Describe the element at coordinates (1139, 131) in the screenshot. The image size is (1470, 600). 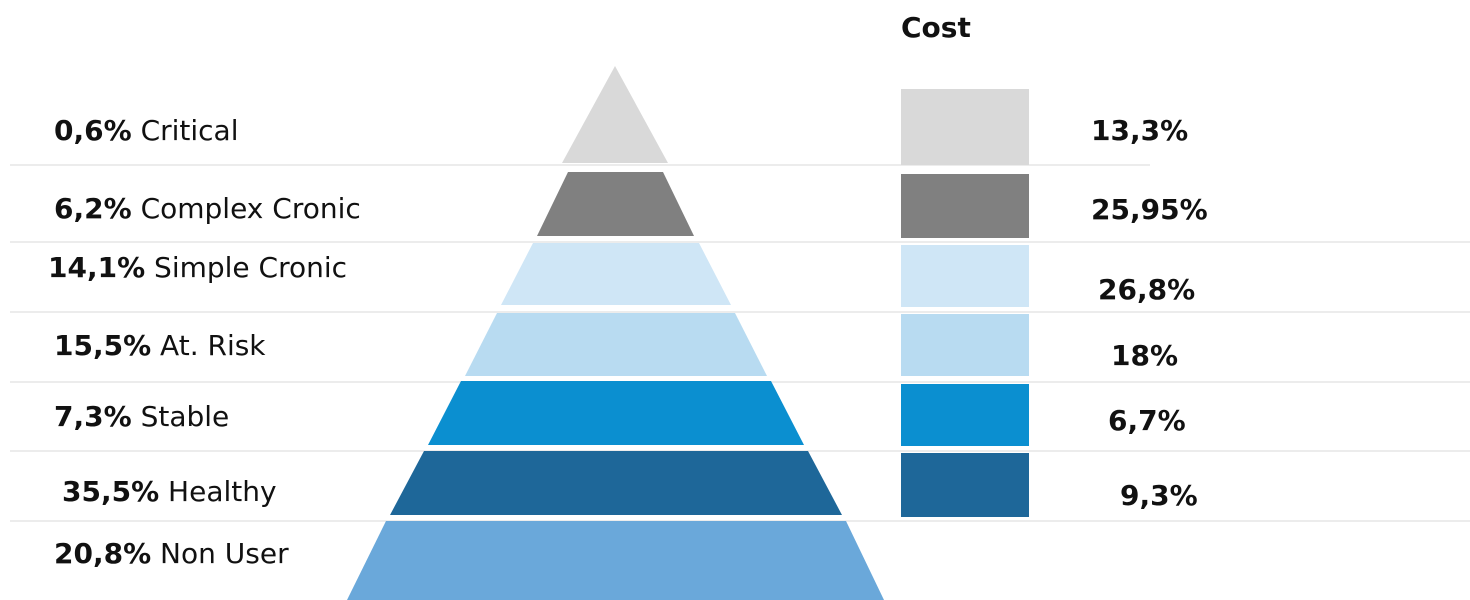
I see `cost-value-critical: 13,3%` at that location.